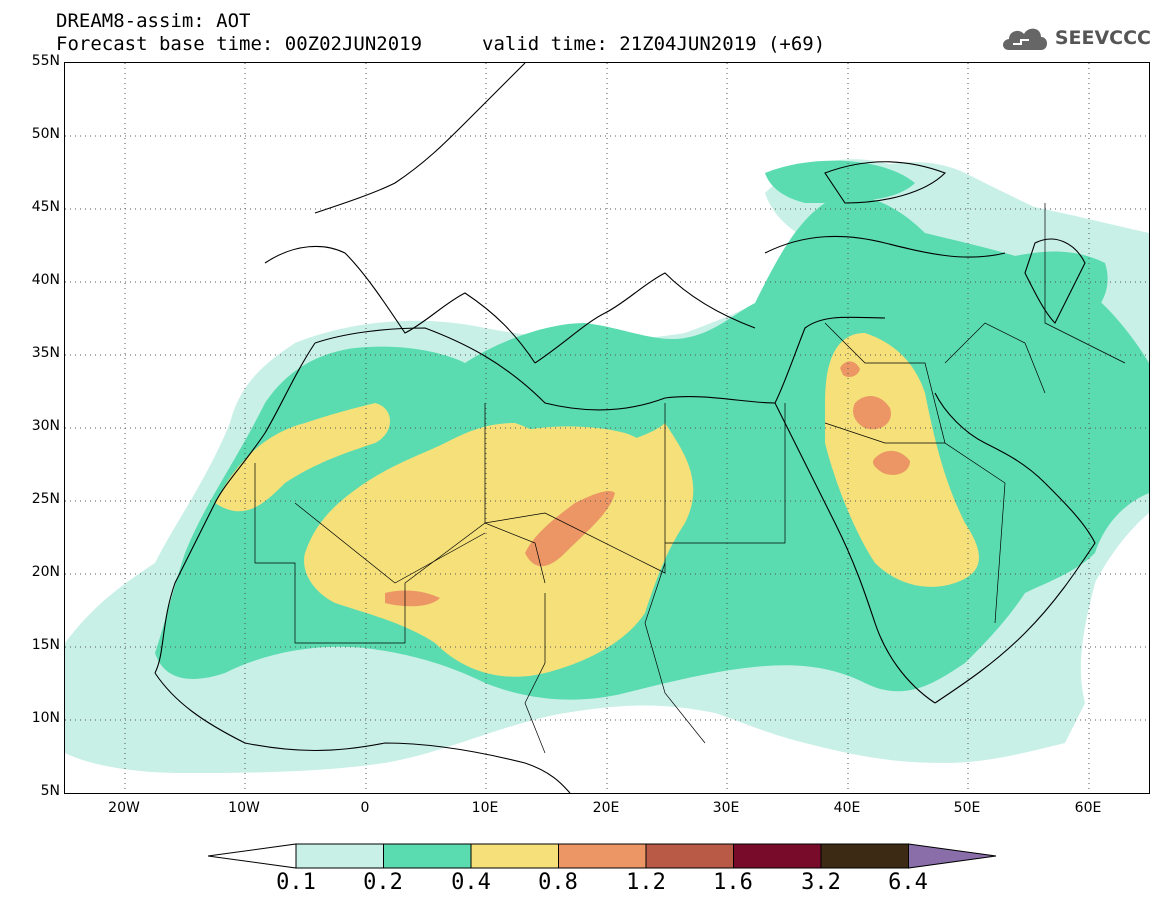  Describe the element at coordinates (153, 21) in the screenshot. I see `map-title: DREAM8-assim: AOT` at that location.